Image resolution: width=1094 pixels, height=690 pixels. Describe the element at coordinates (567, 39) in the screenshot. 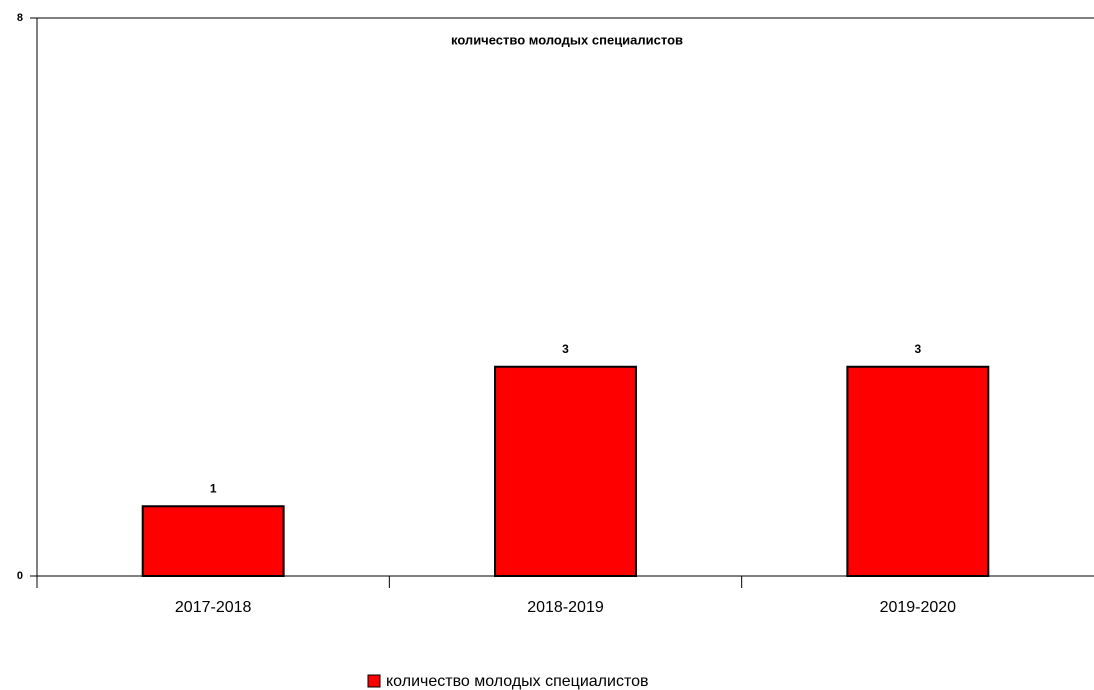

I see `chart-title: количество молодых специалистов` at that location.